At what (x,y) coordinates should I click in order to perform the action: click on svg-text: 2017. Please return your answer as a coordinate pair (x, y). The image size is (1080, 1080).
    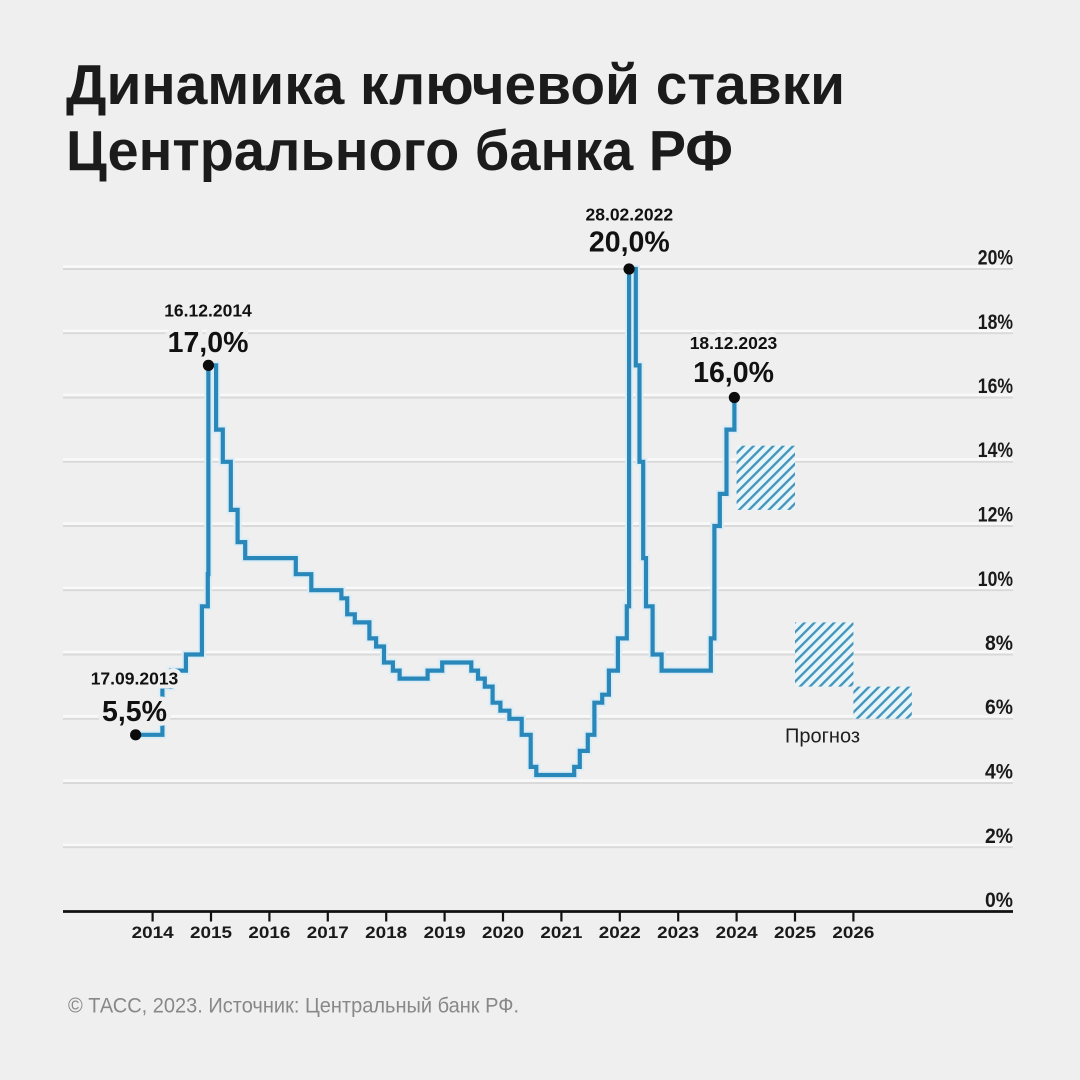
    Looking at the image, I should click on (328, 933).